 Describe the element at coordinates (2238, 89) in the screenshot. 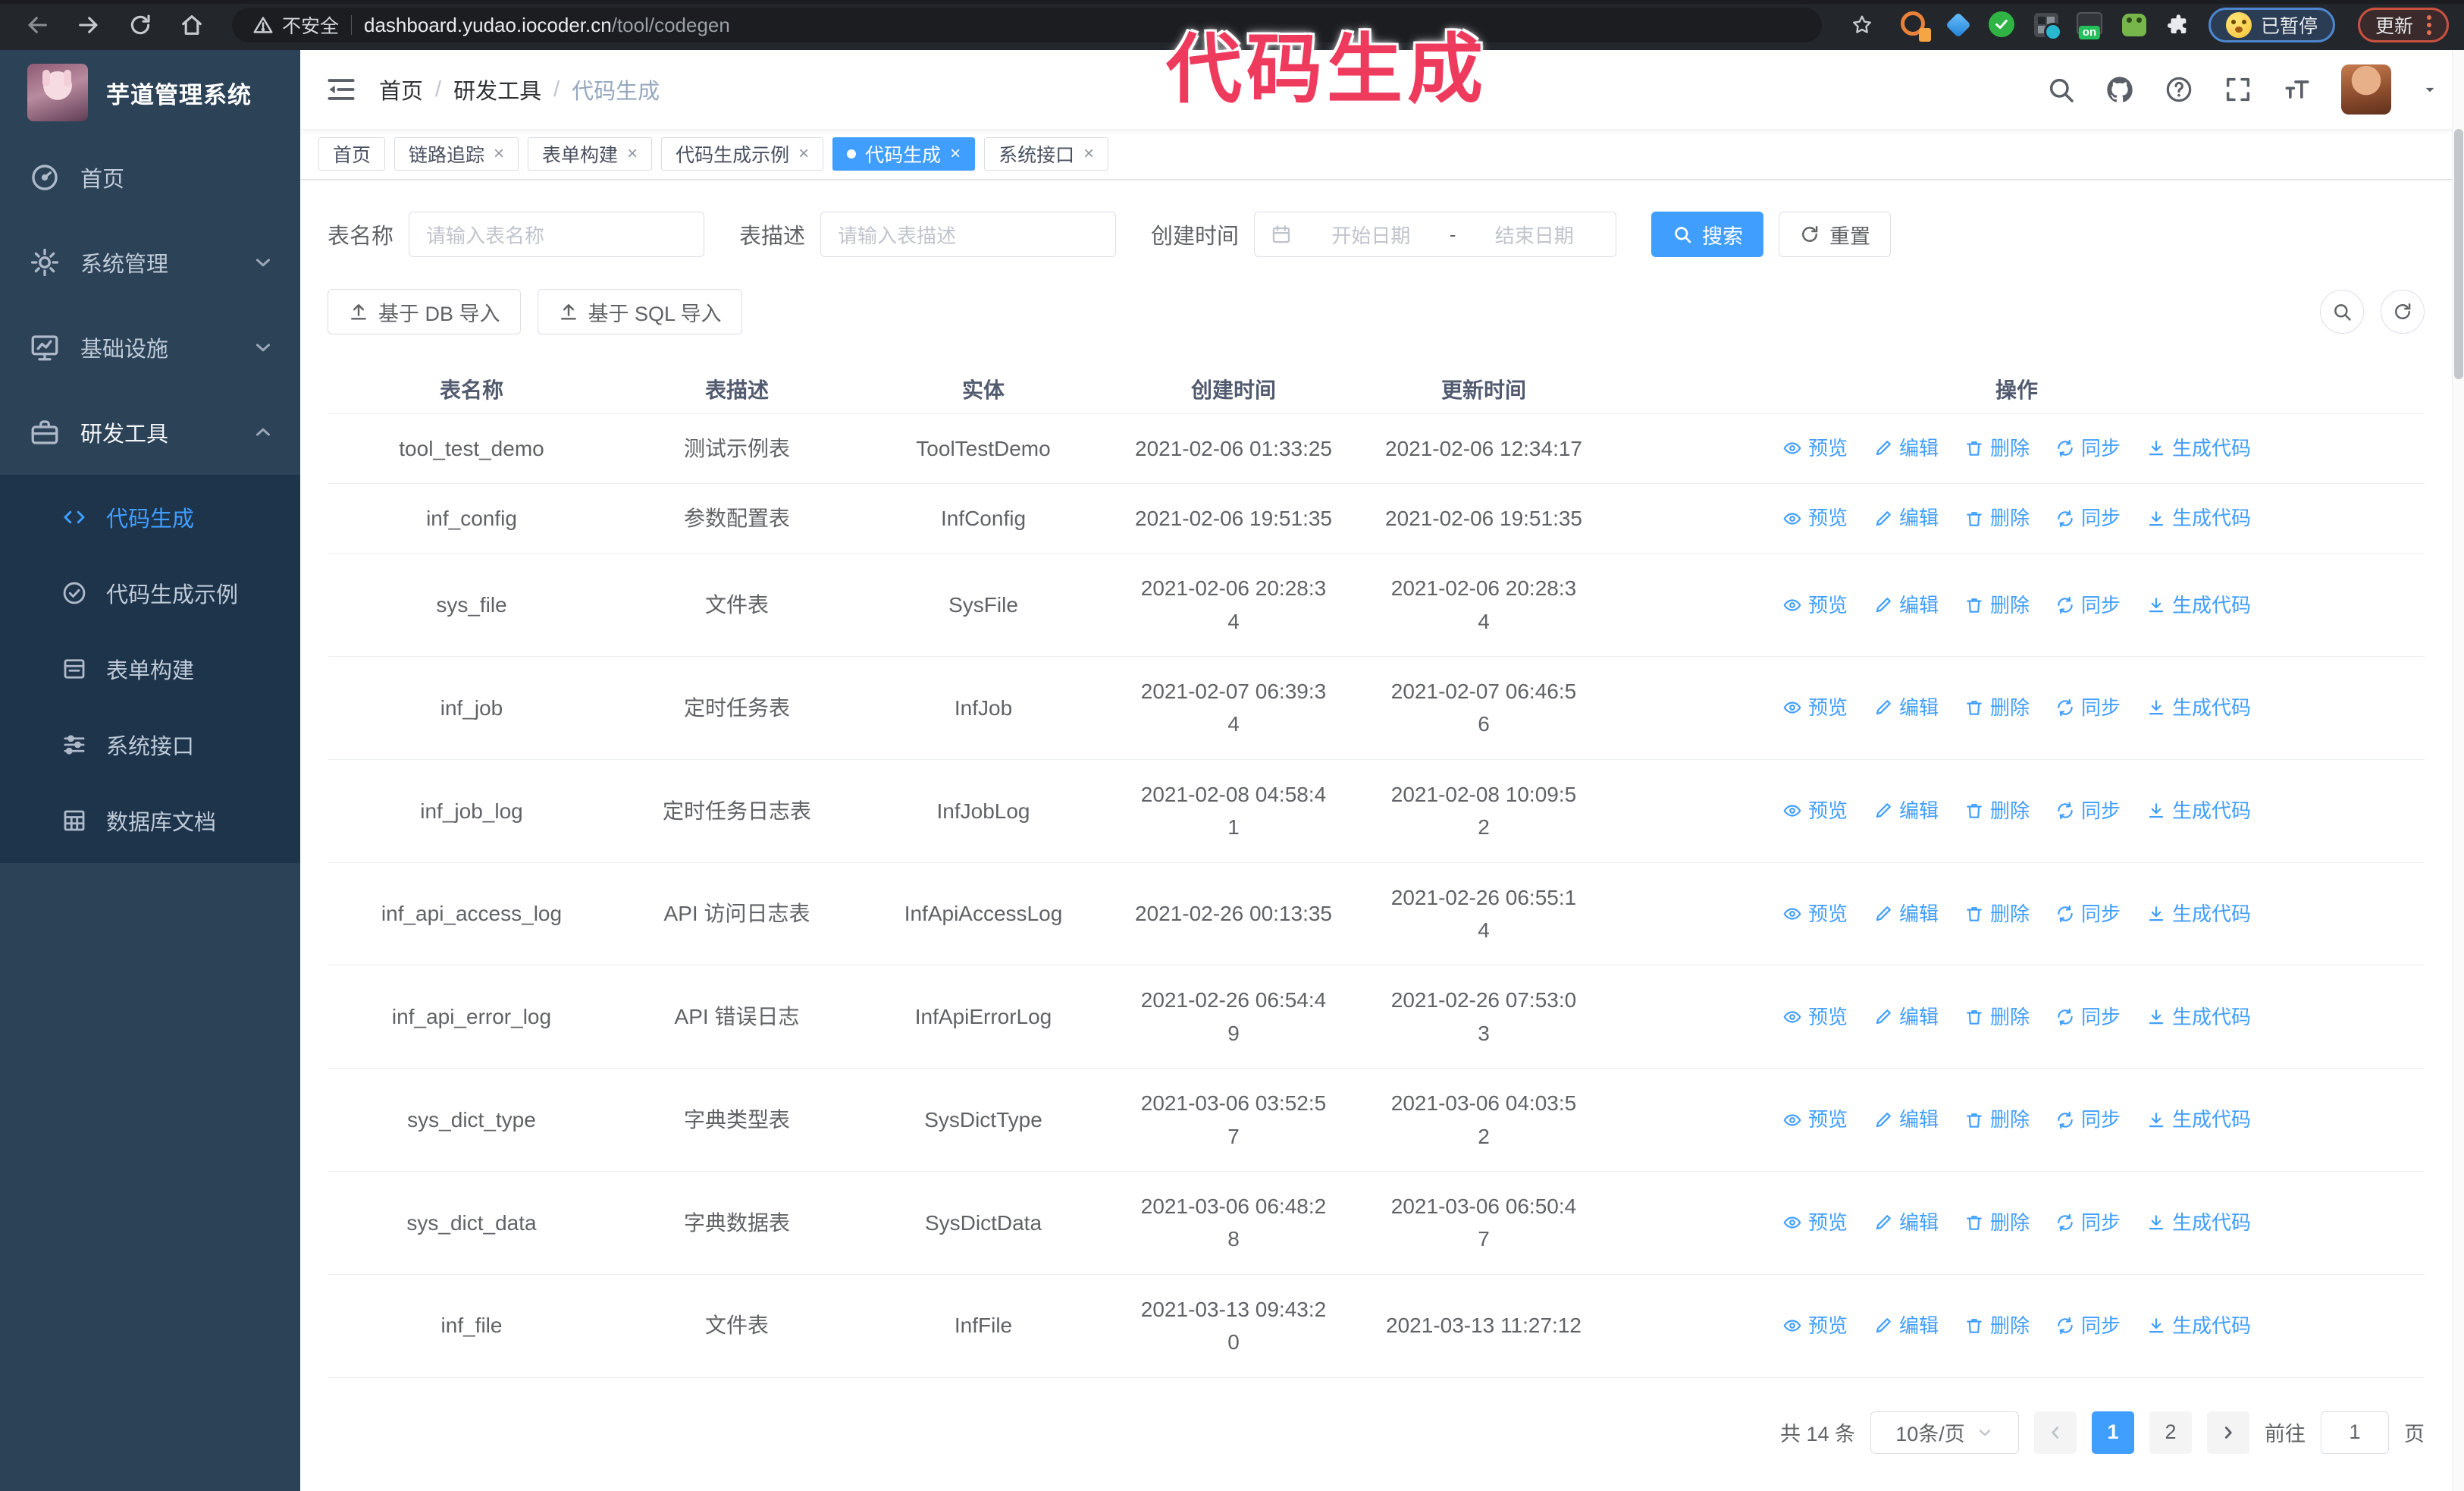

I see `fullscreen-icon` at that location.